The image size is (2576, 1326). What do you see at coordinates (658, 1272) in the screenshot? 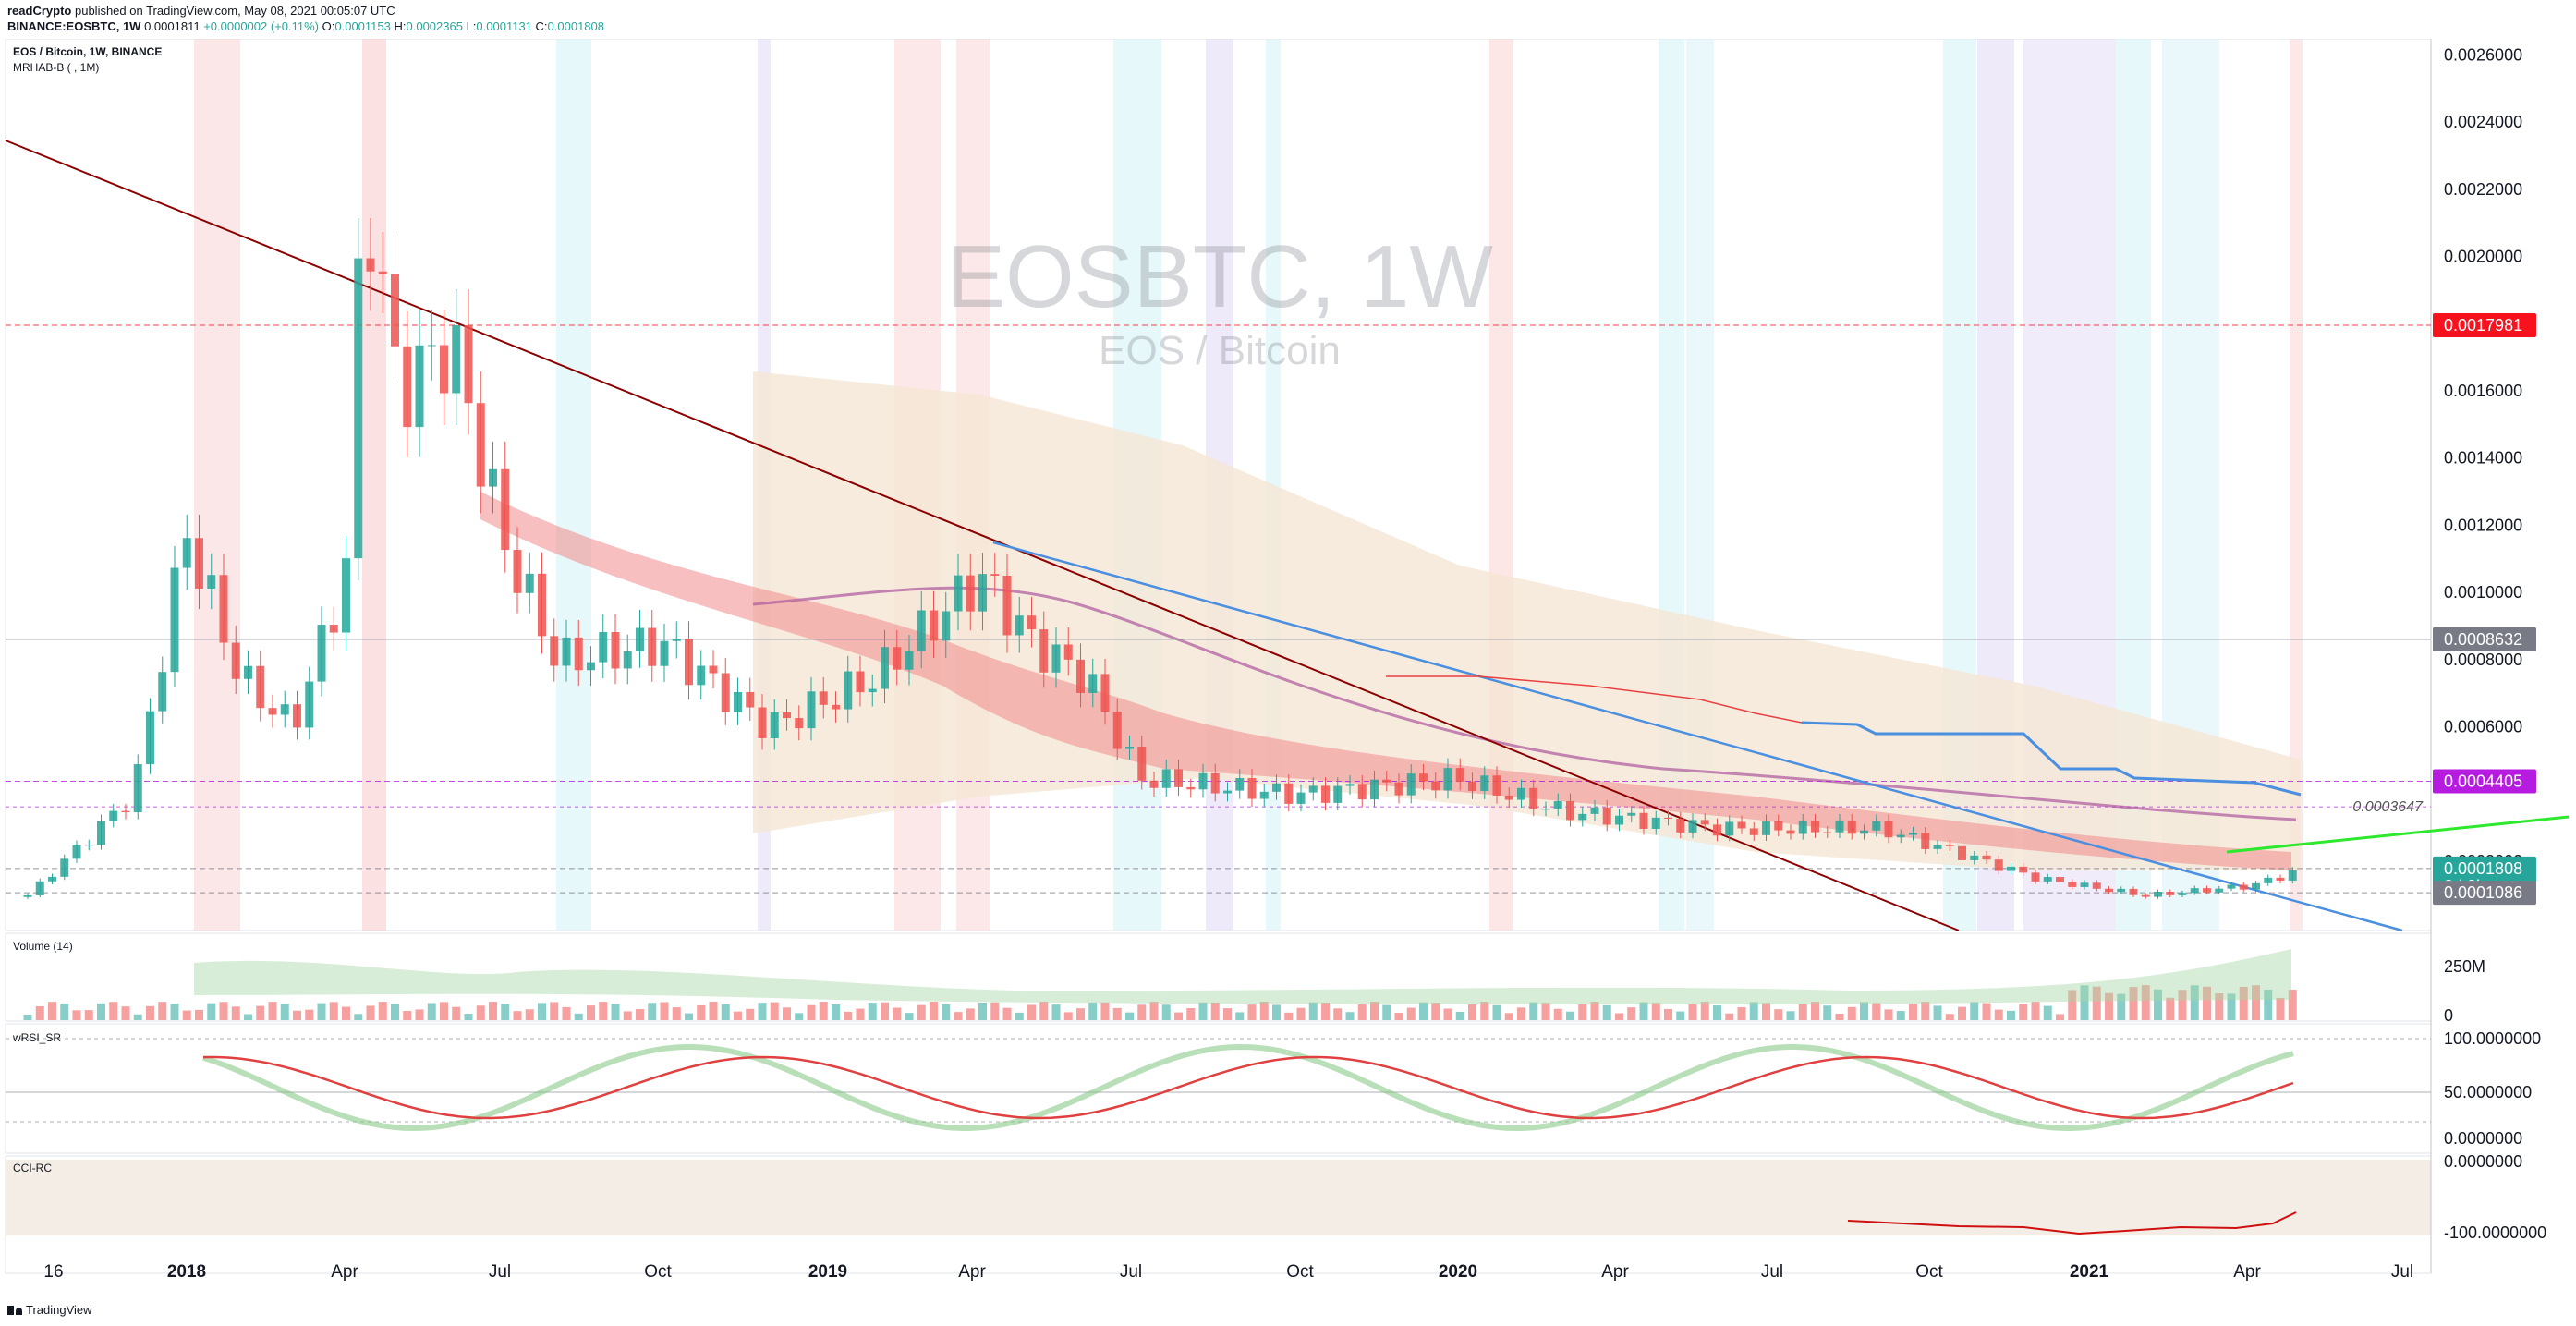
I see `time-tick: Oct` at bounding box center [658, 1272].